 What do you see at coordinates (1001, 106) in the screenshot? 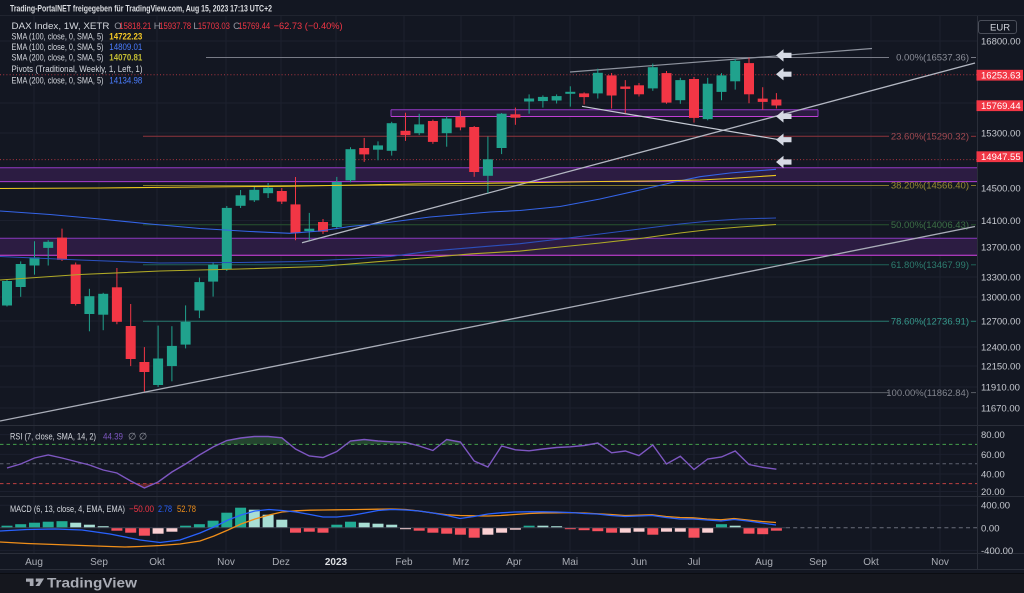
I see `svg-text: 15769.44` at bounding box center [1001, 106].